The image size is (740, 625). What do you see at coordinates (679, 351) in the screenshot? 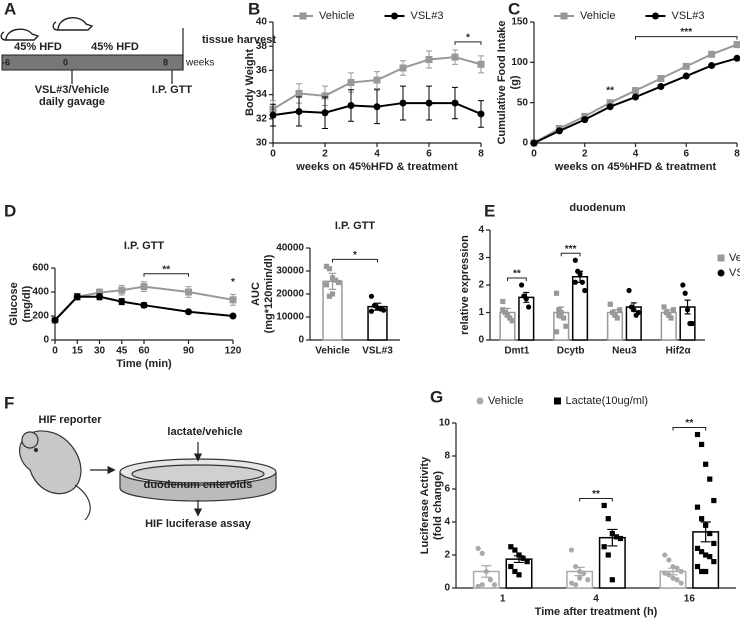
I see `x-tick-label: Hif2α` at bounding box center [679, 351].